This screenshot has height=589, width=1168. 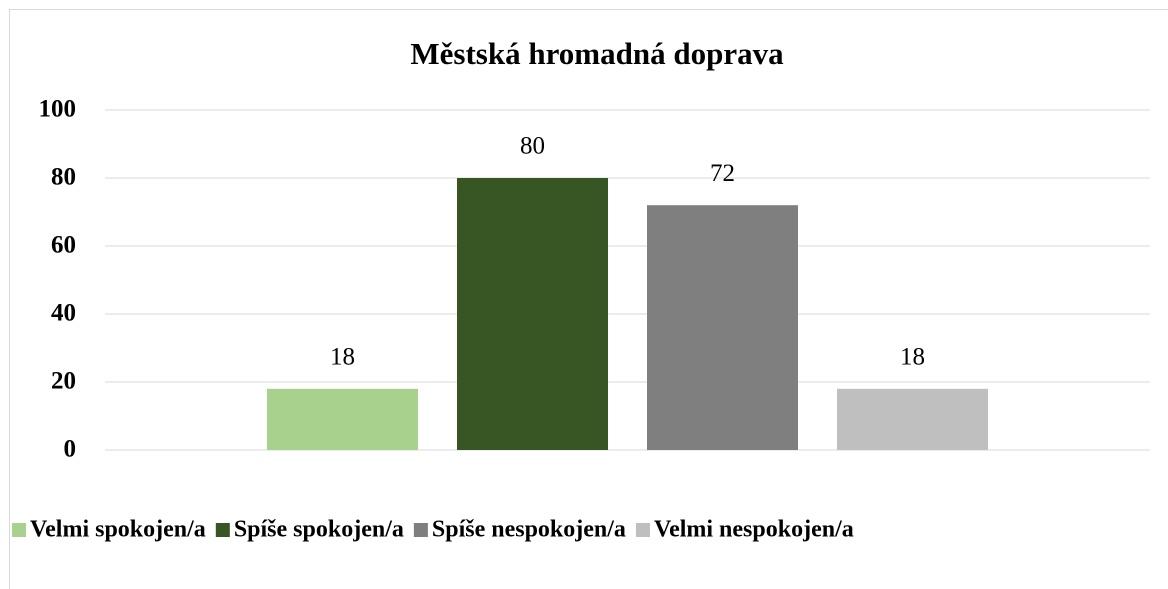 What do you see at coordinates (63, 245) in the screenshot?
I see `y-tick-label: 60` at bounding box center [63, 245].